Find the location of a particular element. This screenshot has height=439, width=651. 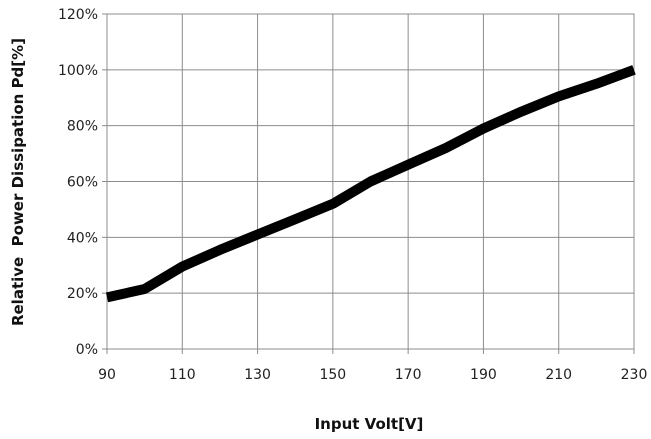

x-tick-label: 210 is located at coordinates (558, 375).